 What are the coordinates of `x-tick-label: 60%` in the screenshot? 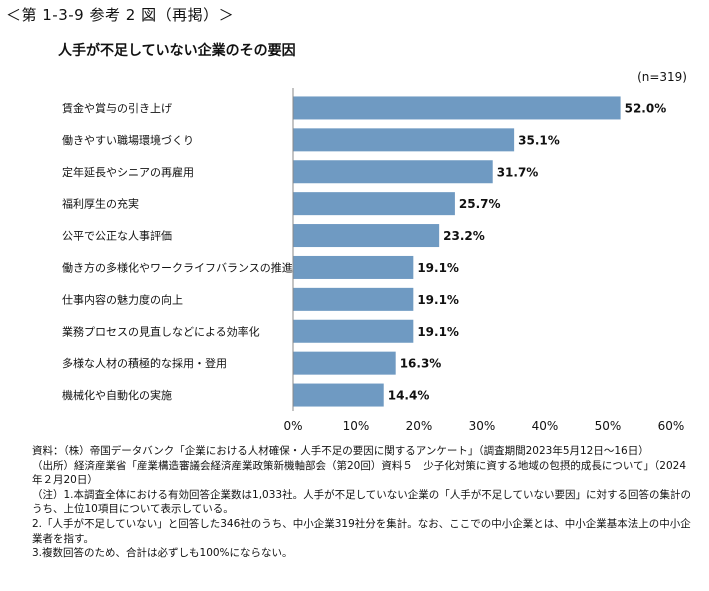 It's located at (671, 426).